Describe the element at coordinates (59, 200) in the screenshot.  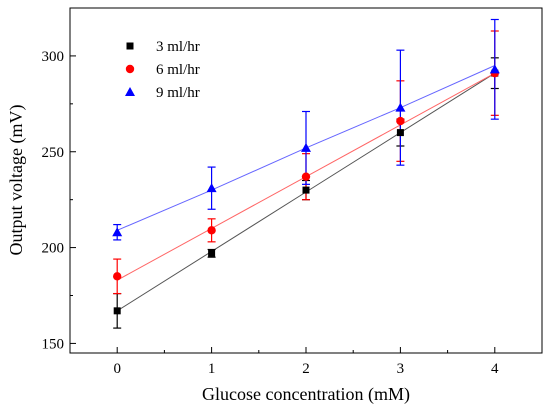
I see `y-axis-ticks: 150 200 250 300` at that location.